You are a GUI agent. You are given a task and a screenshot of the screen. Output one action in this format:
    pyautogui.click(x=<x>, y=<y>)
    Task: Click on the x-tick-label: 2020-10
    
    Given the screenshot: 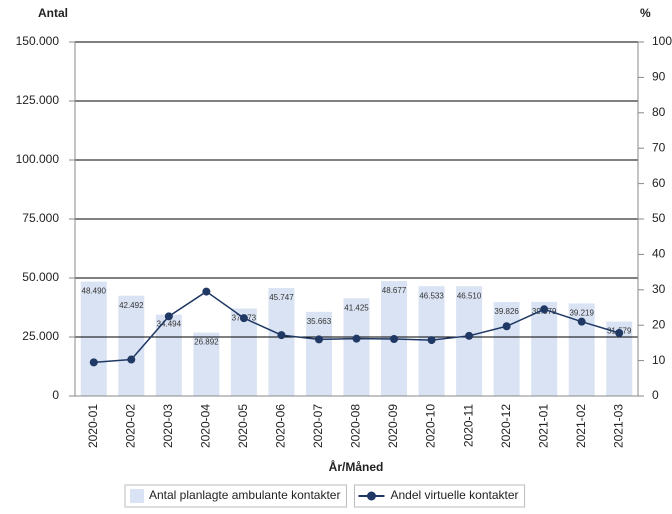 What is the action you would take?
    pyautogui.click(x=431, y=426)
    